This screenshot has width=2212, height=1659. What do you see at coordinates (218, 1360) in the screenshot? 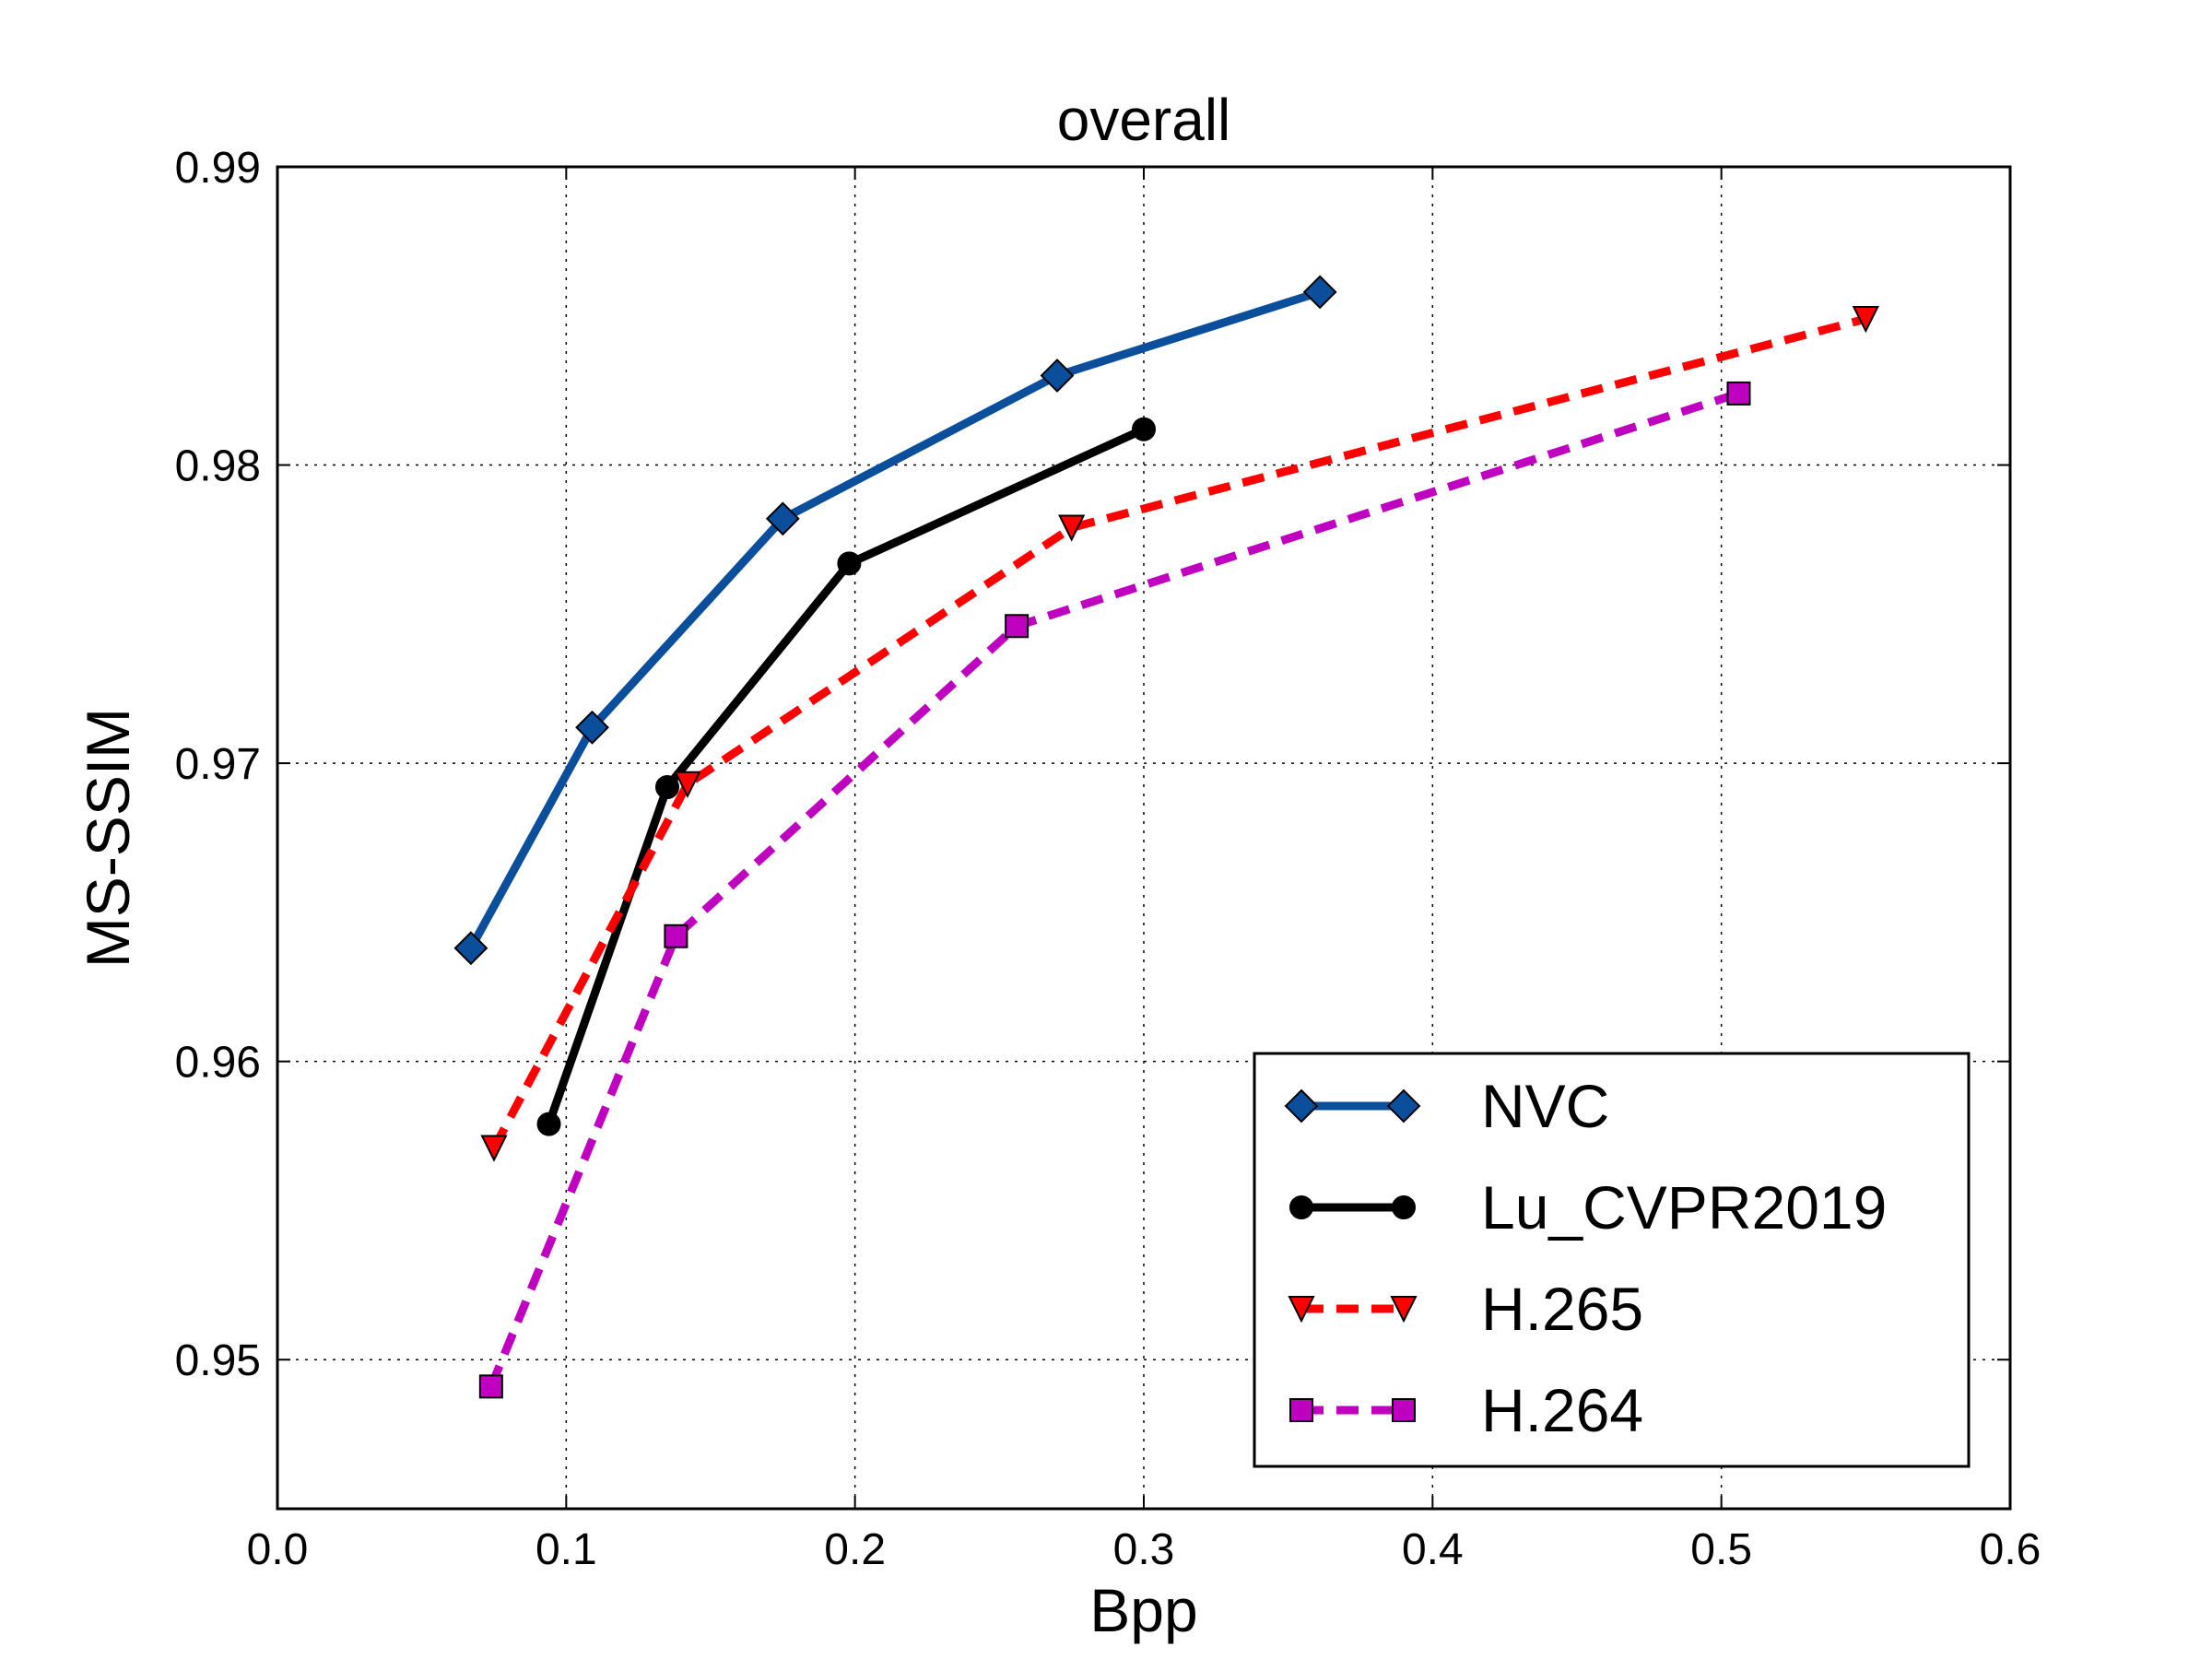
I see `y-tick-label: 0.95` at bounding box center [218, 1360].